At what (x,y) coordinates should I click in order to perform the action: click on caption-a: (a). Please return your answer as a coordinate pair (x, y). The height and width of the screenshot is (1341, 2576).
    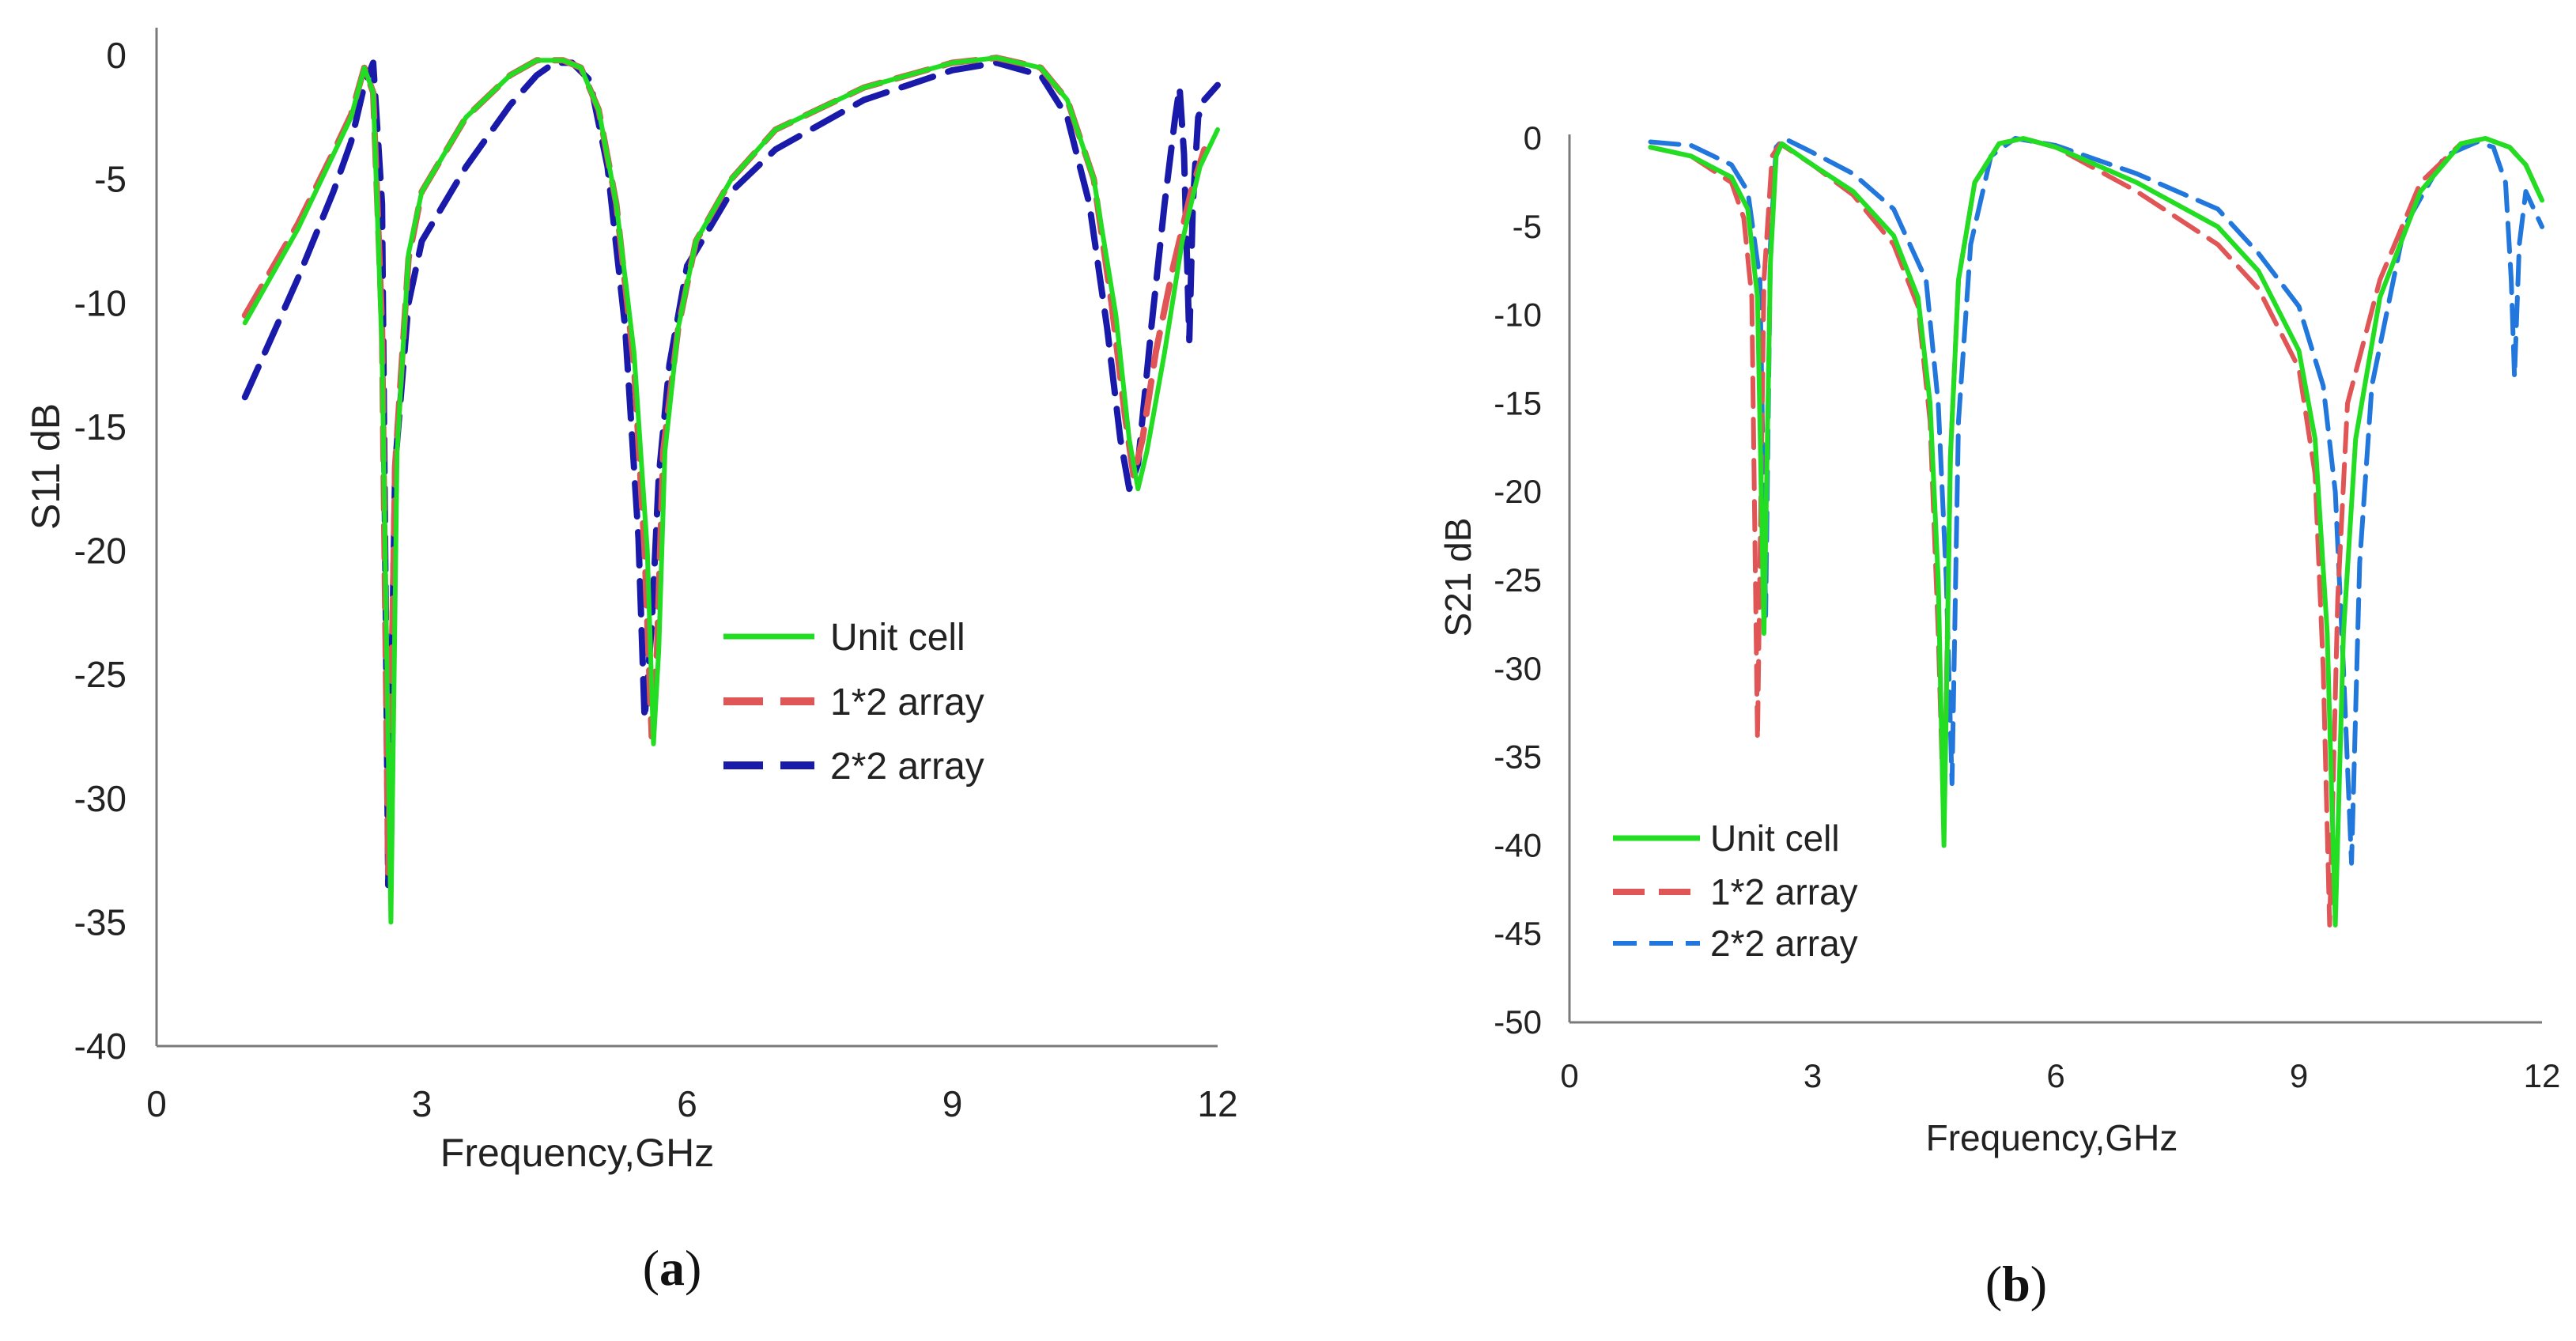
    Looking at the image, I should click on (672, 1268).